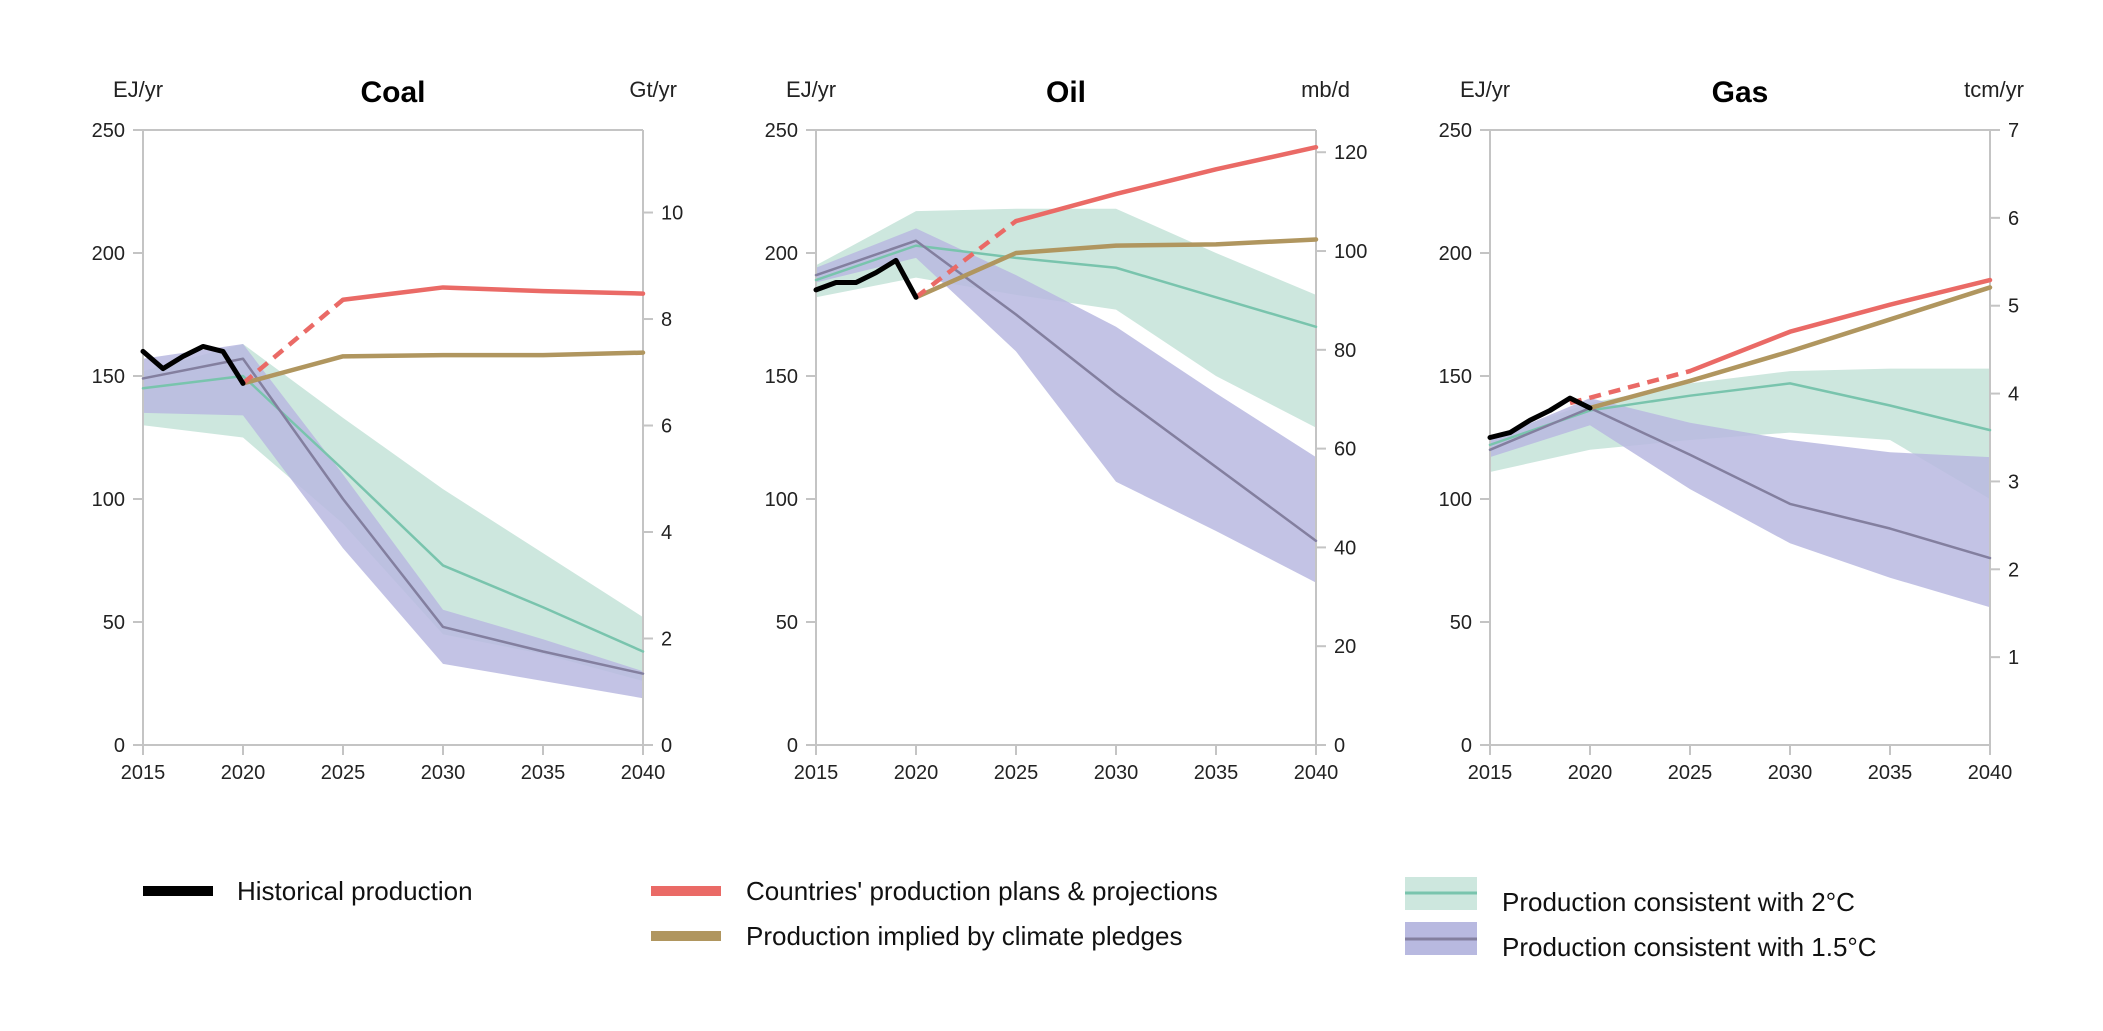 Image resolution: width=2103 pixels, height=1031 pixels. I want to click on legend-label-pledges: Production implied by climate pledges, so click(964, 936).